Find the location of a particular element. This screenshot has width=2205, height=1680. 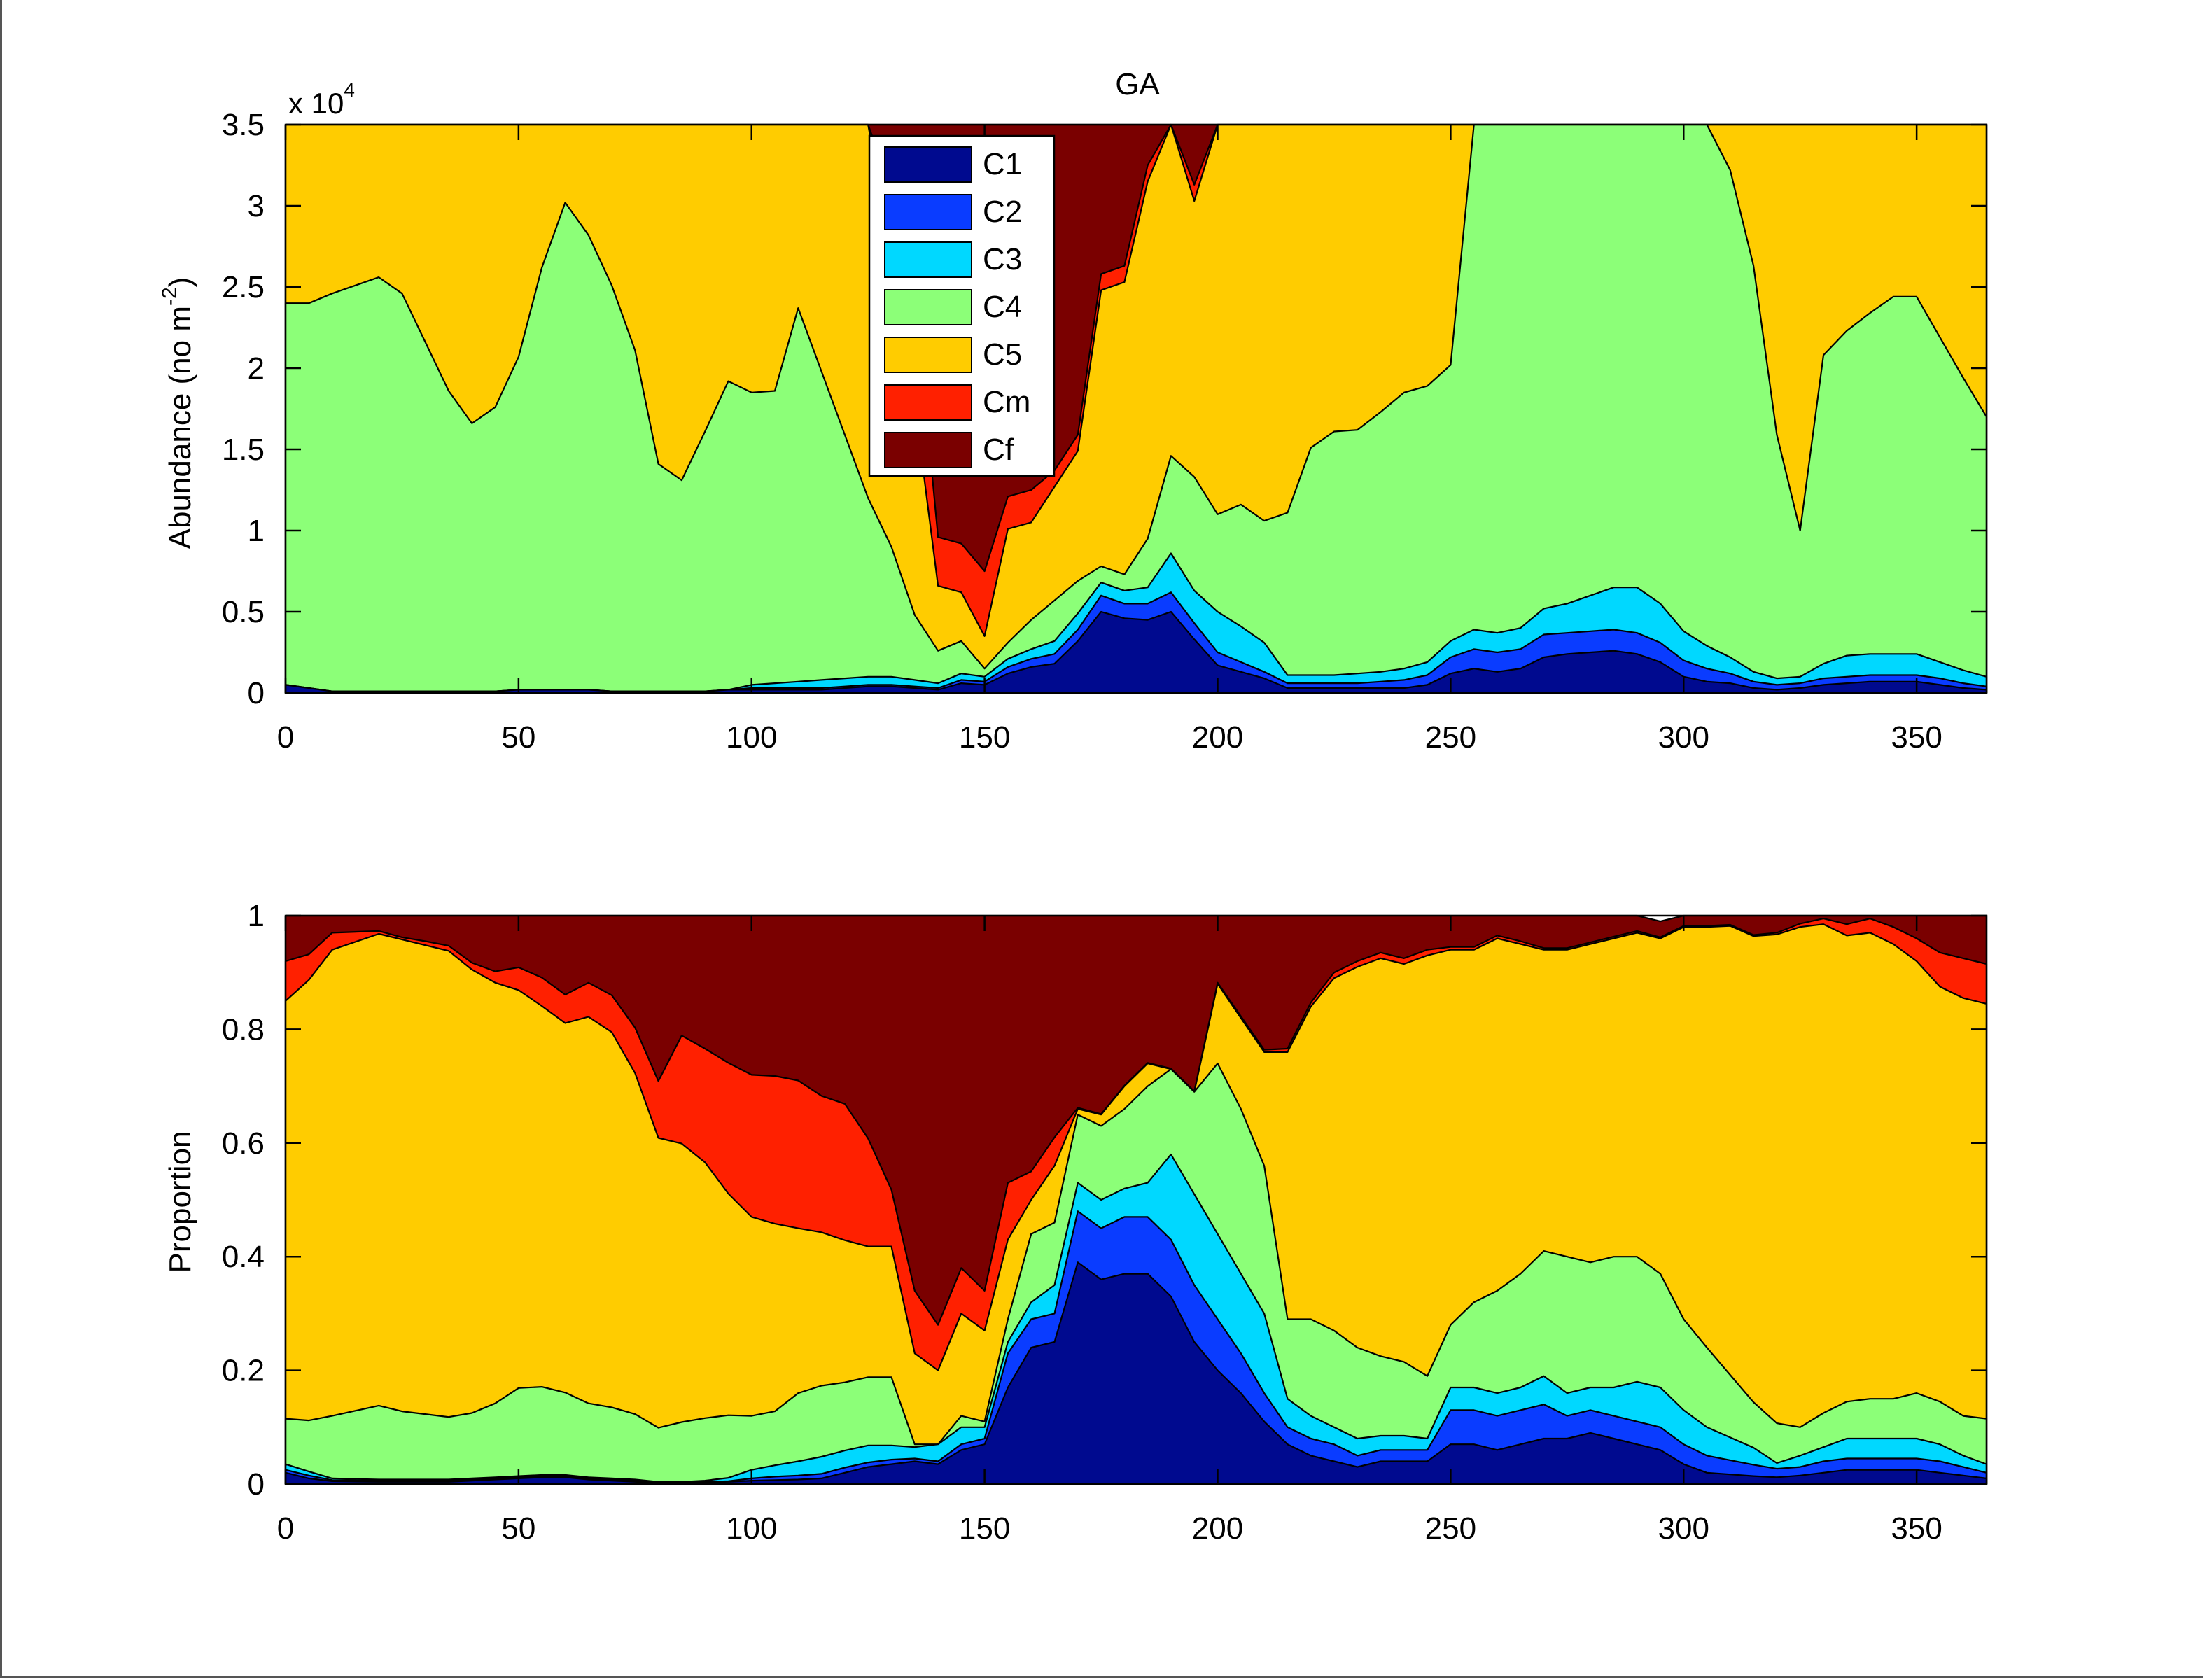

y-exponent-label: x 104 is located at coordinates (321, 99).